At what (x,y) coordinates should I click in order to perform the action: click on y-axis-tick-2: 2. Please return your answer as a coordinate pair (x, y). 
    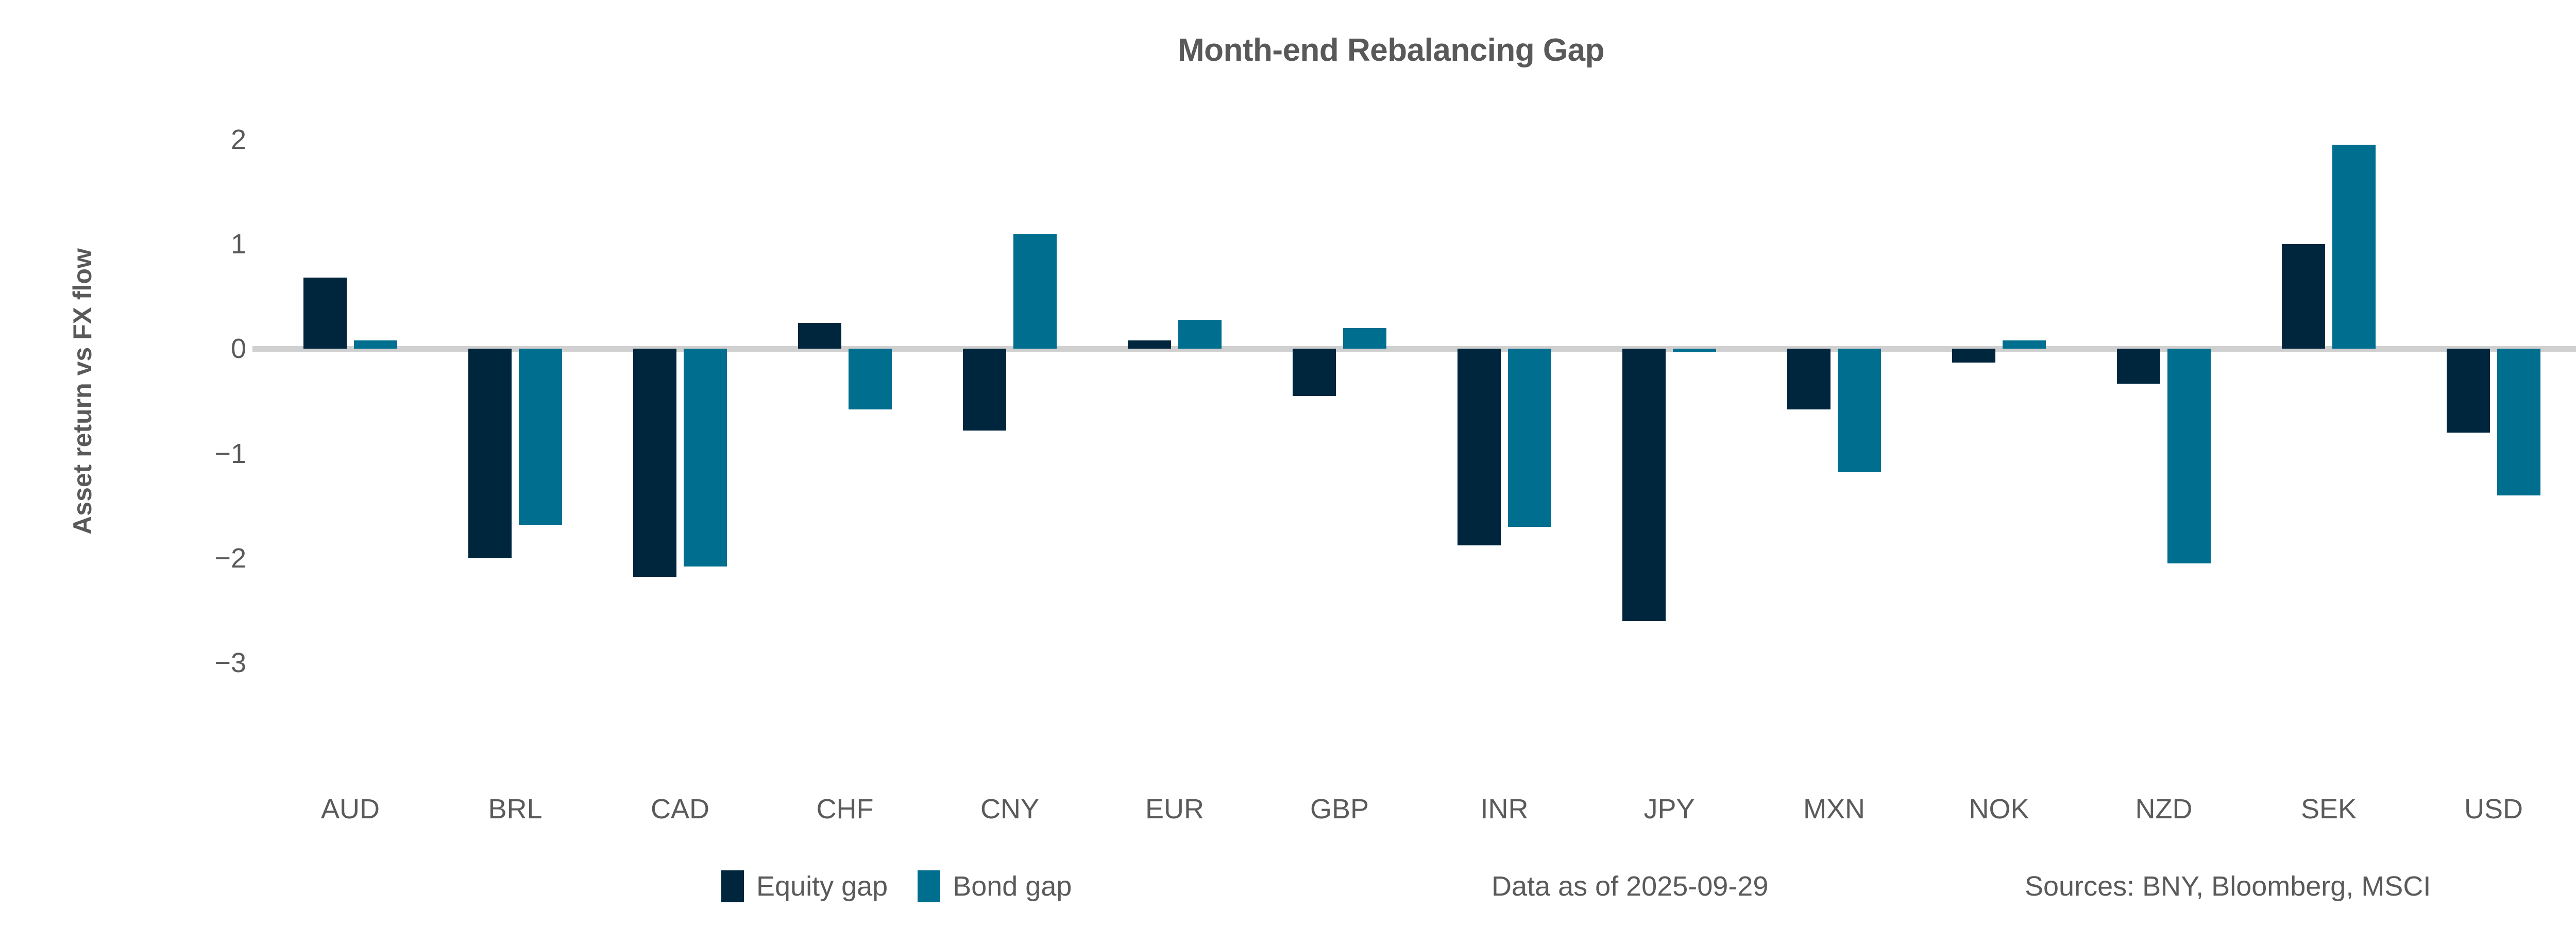
    Looking at the image, I should click on (238, 140).